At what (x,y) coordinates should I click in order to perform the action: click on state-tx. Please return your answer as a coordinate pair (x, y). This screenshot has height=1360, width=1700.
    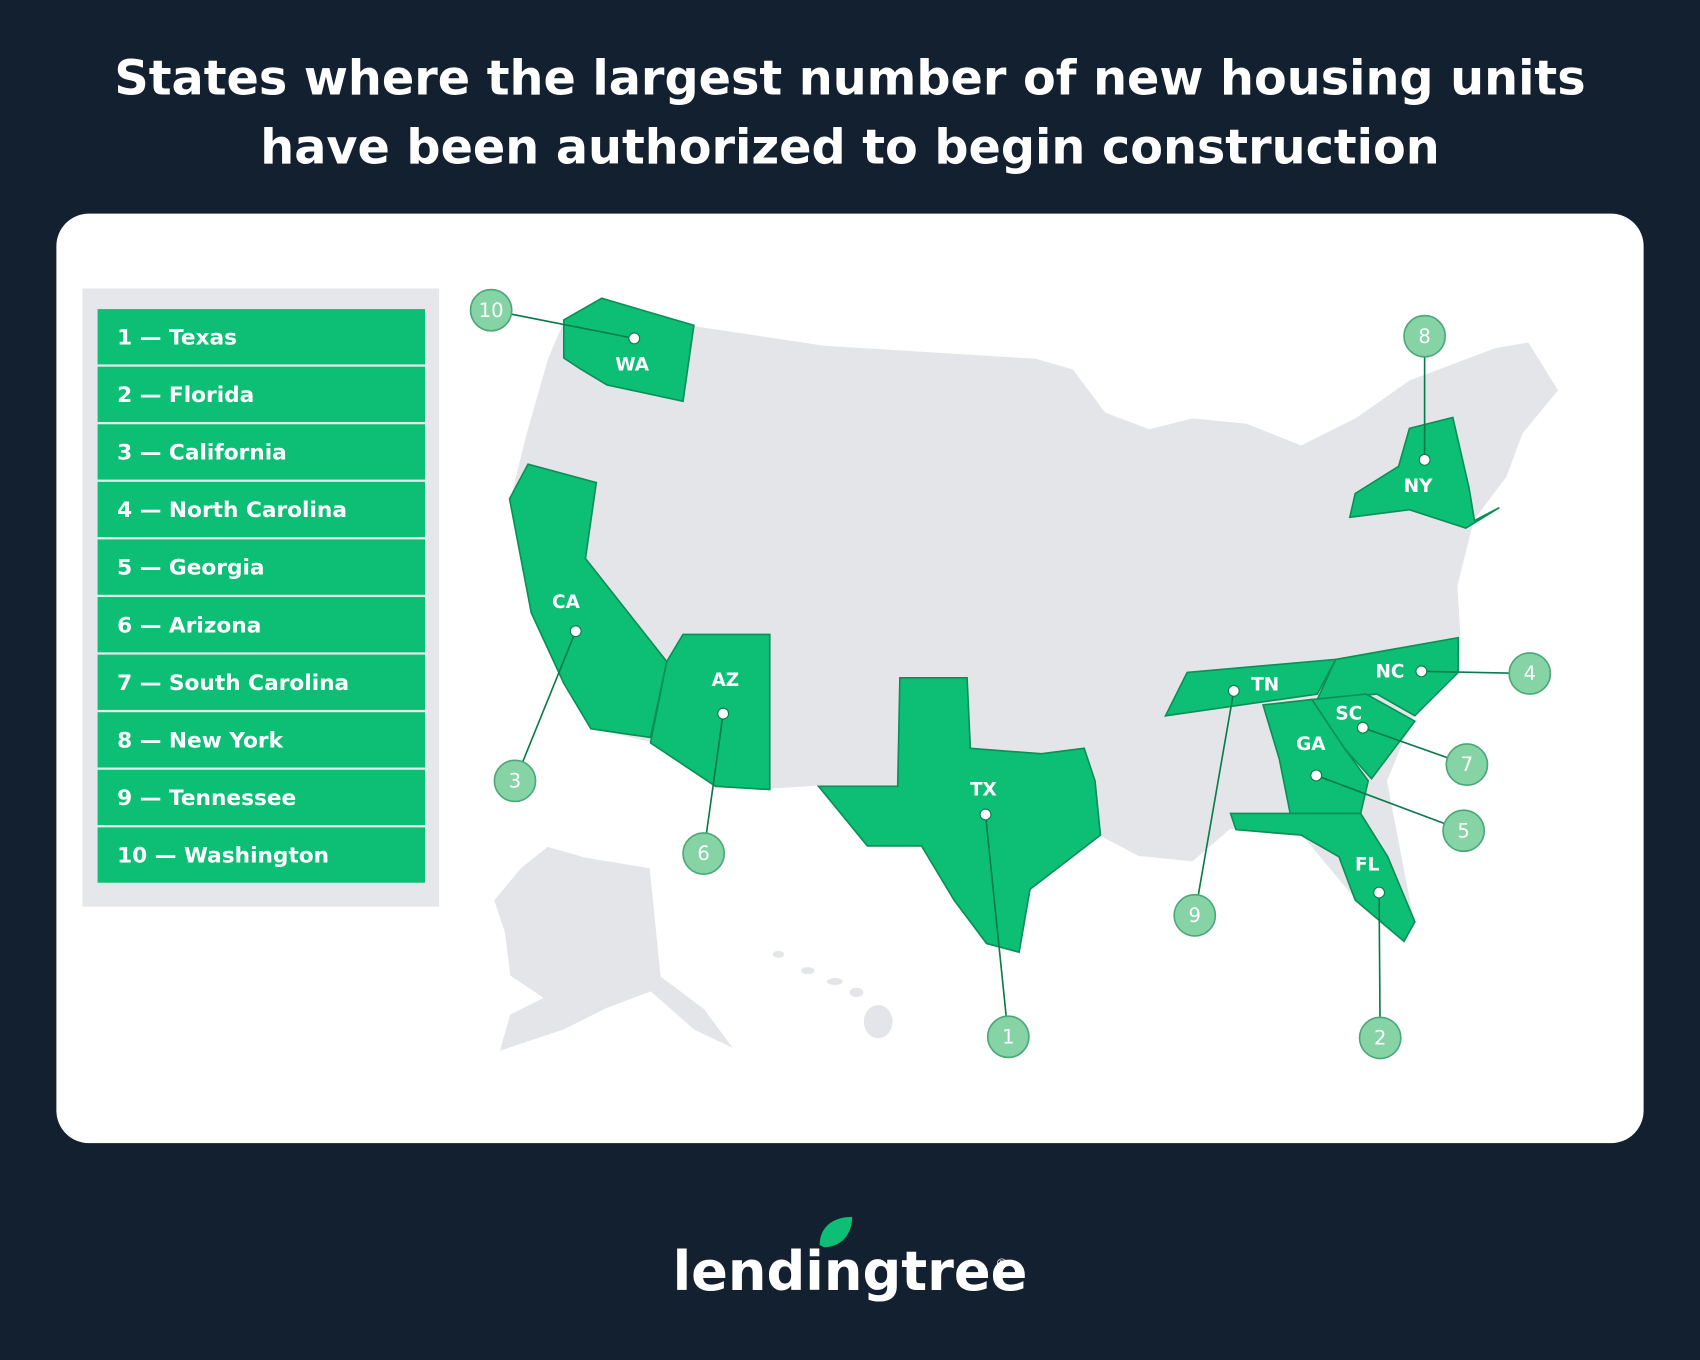
    Looking at the image, I should click on (959, 815).